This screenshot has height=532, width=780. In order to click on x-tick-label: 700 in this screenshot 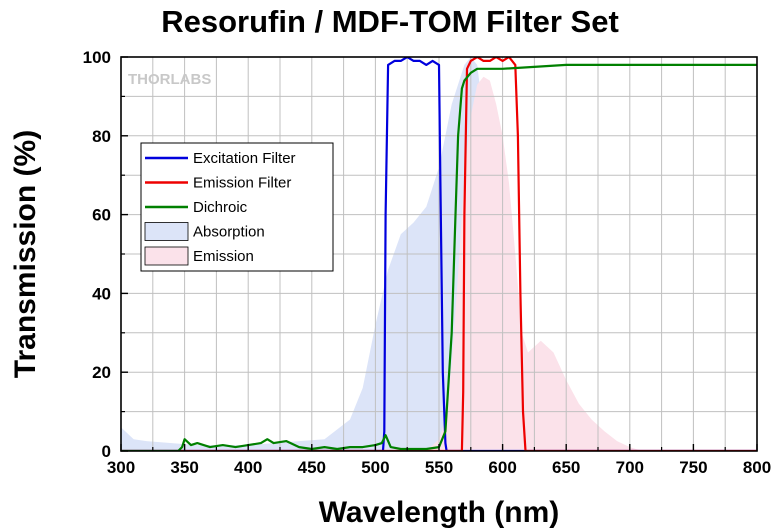, I will do `click(630, 467)`.